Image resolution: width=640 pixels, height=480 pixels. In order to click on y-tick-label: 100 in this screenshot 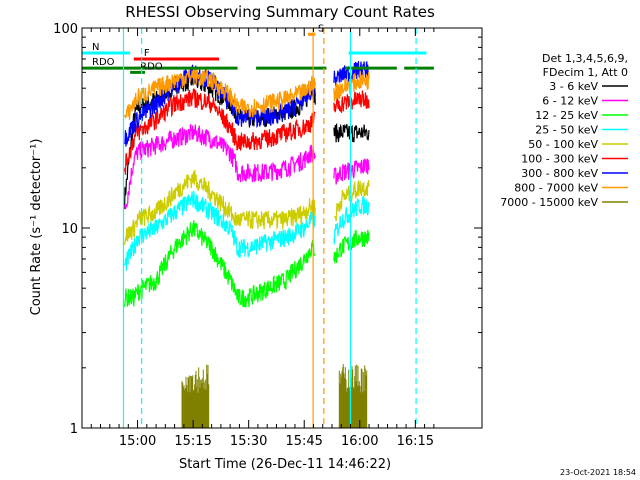, I will do `click(65, 29)`.